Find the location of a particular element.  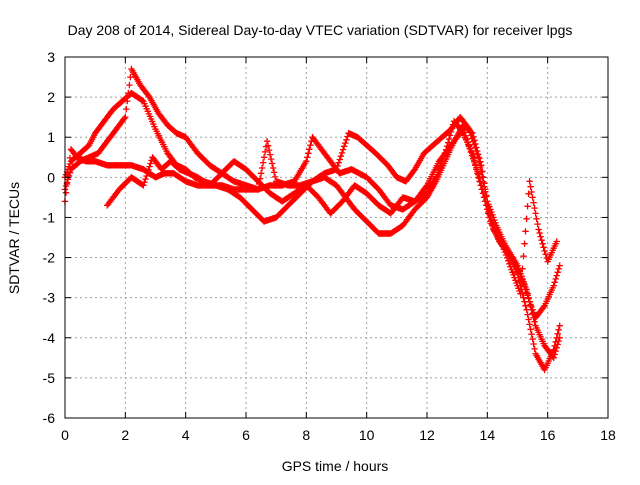

x-tick-label: 6 is located at coordinates (246, 435).